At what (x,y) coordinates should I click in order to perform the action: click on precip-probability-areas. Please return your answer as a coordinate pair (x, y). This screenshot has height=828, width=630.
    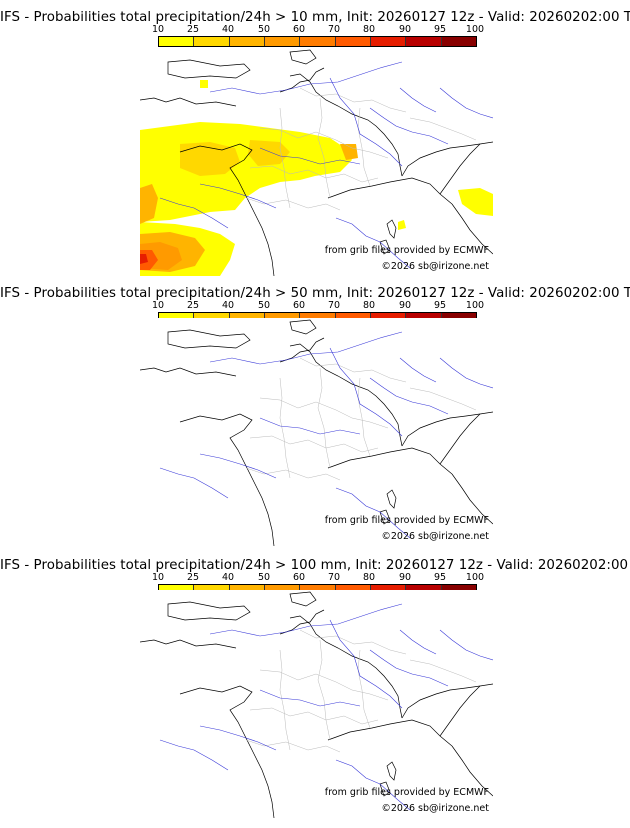
    Looking at the image, I should click on (316, 178).